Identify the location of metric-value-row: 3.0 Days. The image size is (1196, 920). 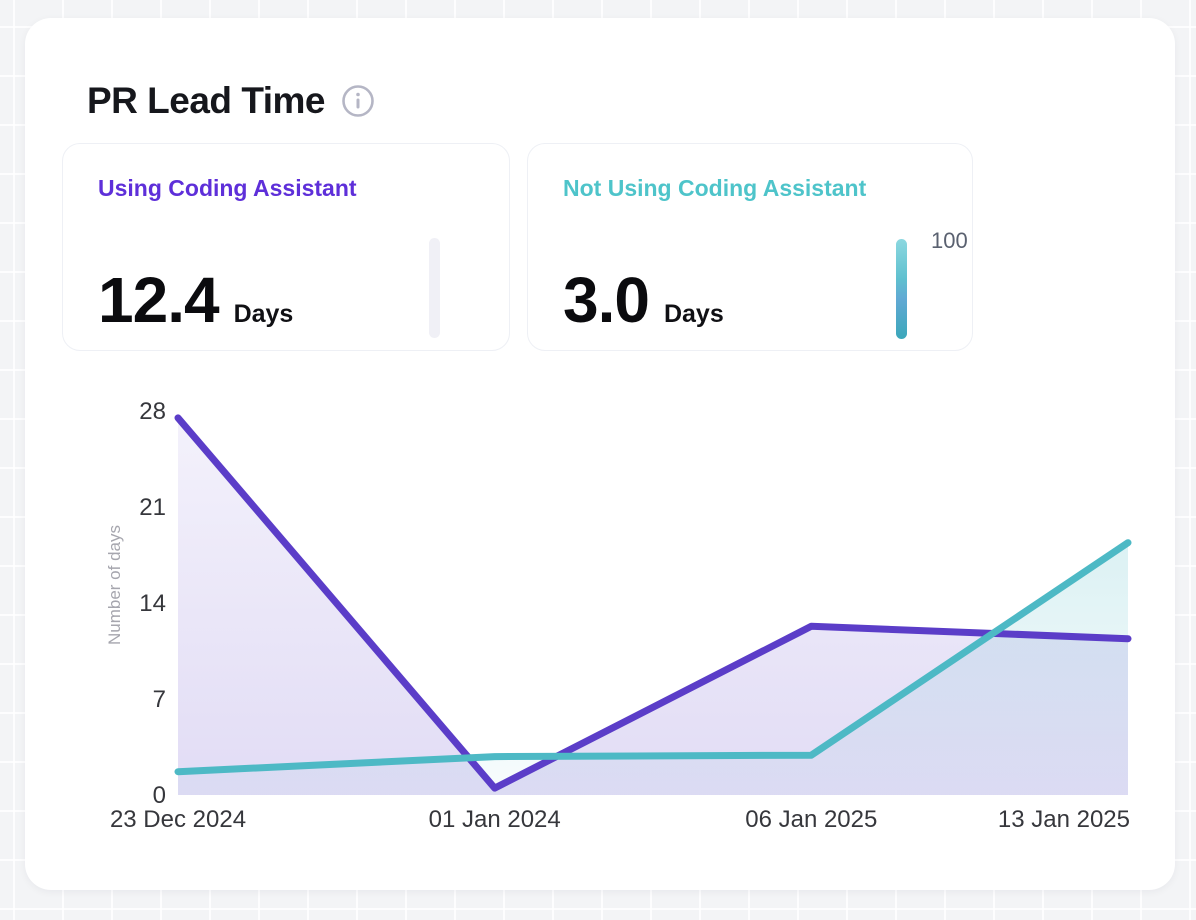
(643, 300).